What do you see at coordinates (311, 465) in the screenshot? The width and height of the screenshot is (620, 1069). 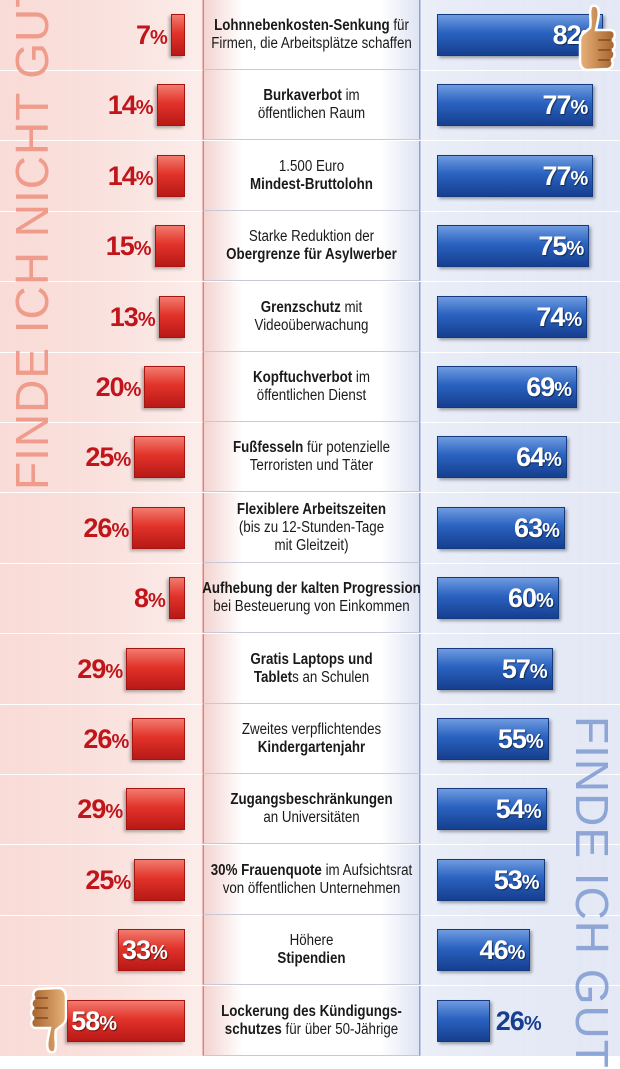 I see `label-text: Terroristen und Täter` at bounding box center [311, 465].